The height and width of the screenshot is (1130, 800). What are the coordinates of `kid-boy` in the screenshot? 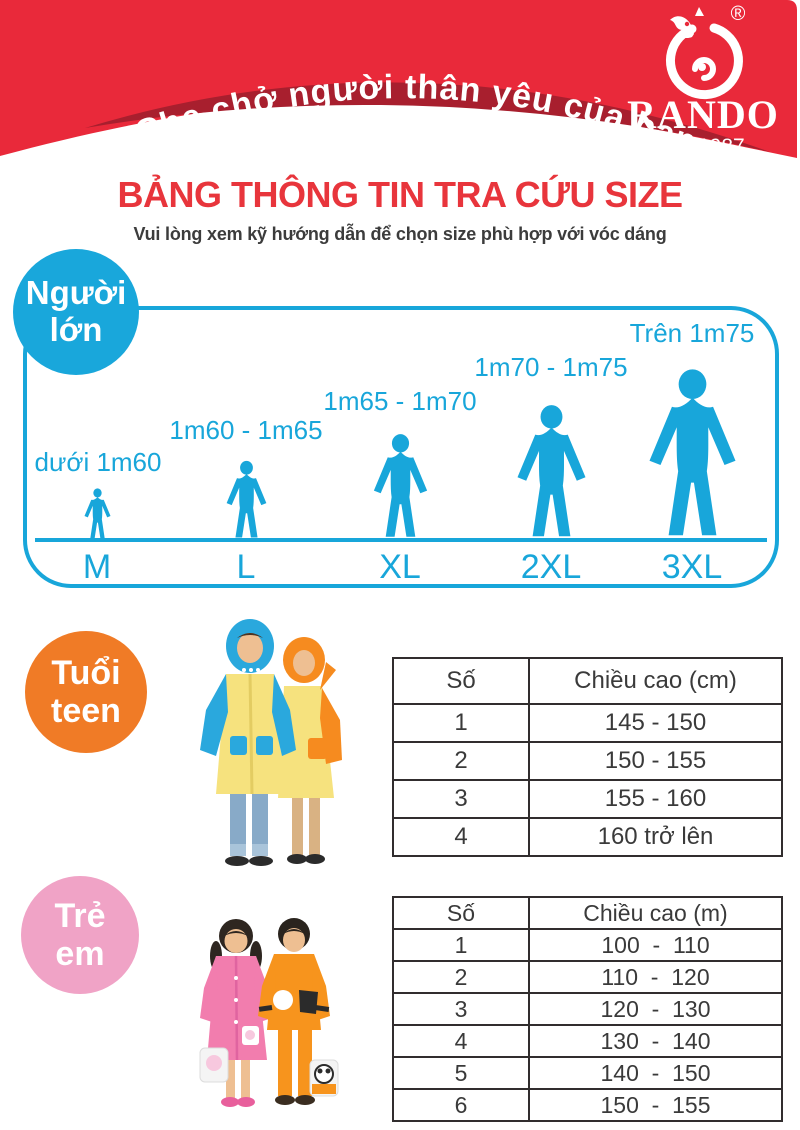 It's located at (298, 1011).